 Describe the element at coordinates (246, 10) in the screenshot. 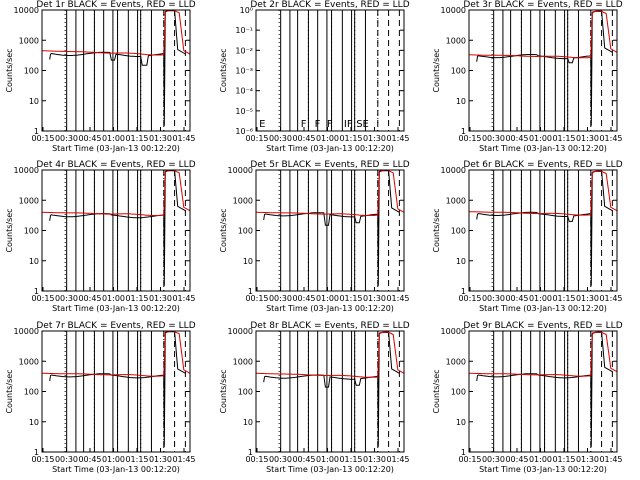

I see `y-tick-label: 10⁰` at that location.